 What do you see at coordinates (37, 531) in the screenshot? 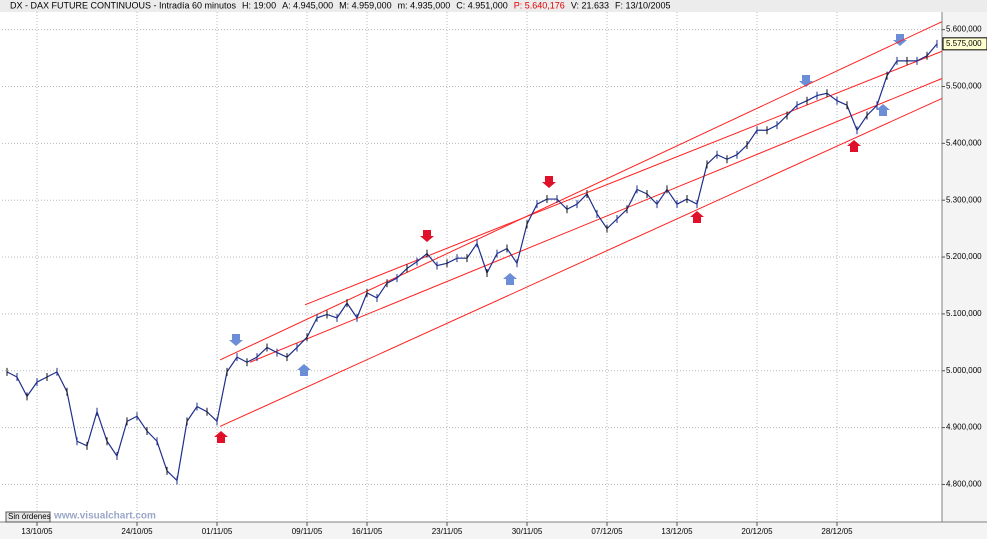
I see `x-tick-label: 13/10/05` at bounding box center [37, 531].